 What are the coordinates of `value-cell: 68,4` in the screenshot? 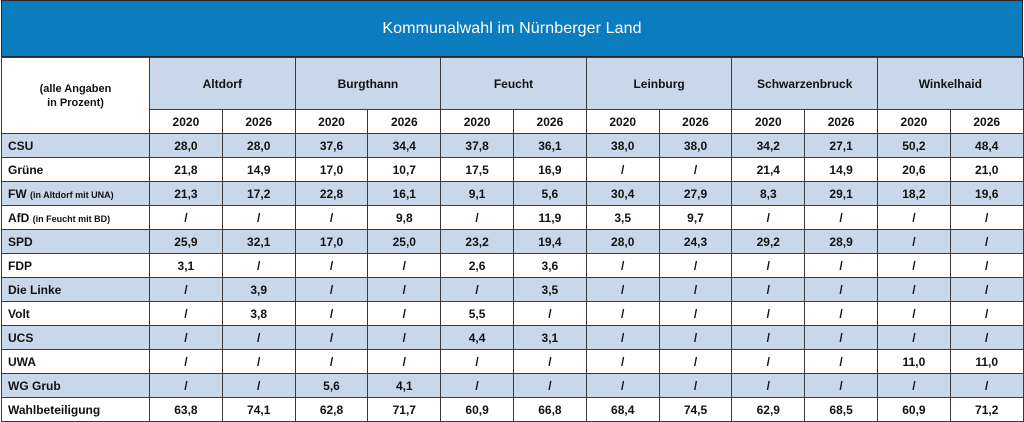 It's located at (622, 409).